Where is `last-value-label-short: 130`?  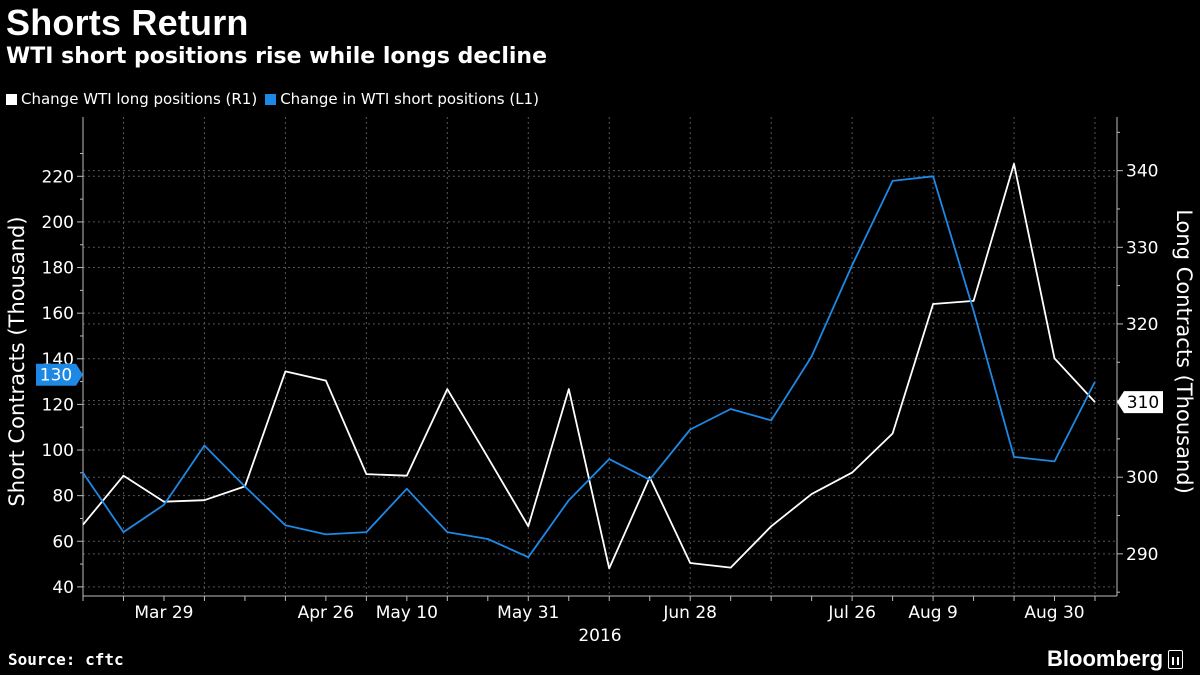
last-value-label-short: 130 is located at coordinates (56, 376).